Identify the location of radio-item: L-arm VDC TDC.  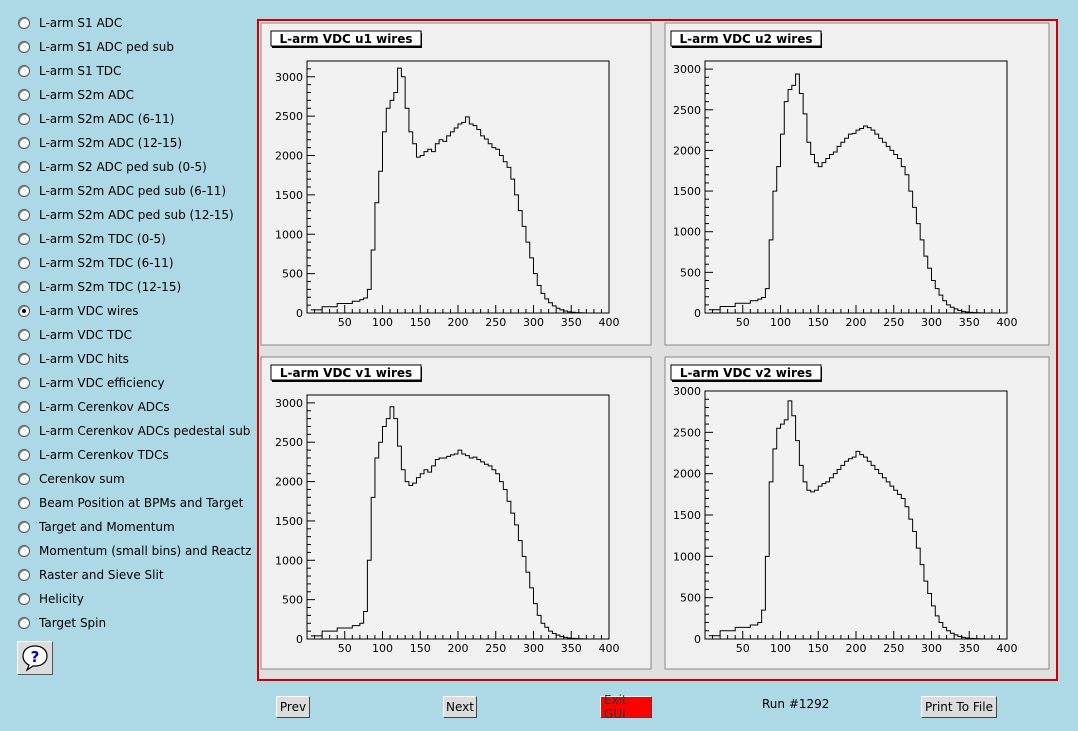
(75, 335).